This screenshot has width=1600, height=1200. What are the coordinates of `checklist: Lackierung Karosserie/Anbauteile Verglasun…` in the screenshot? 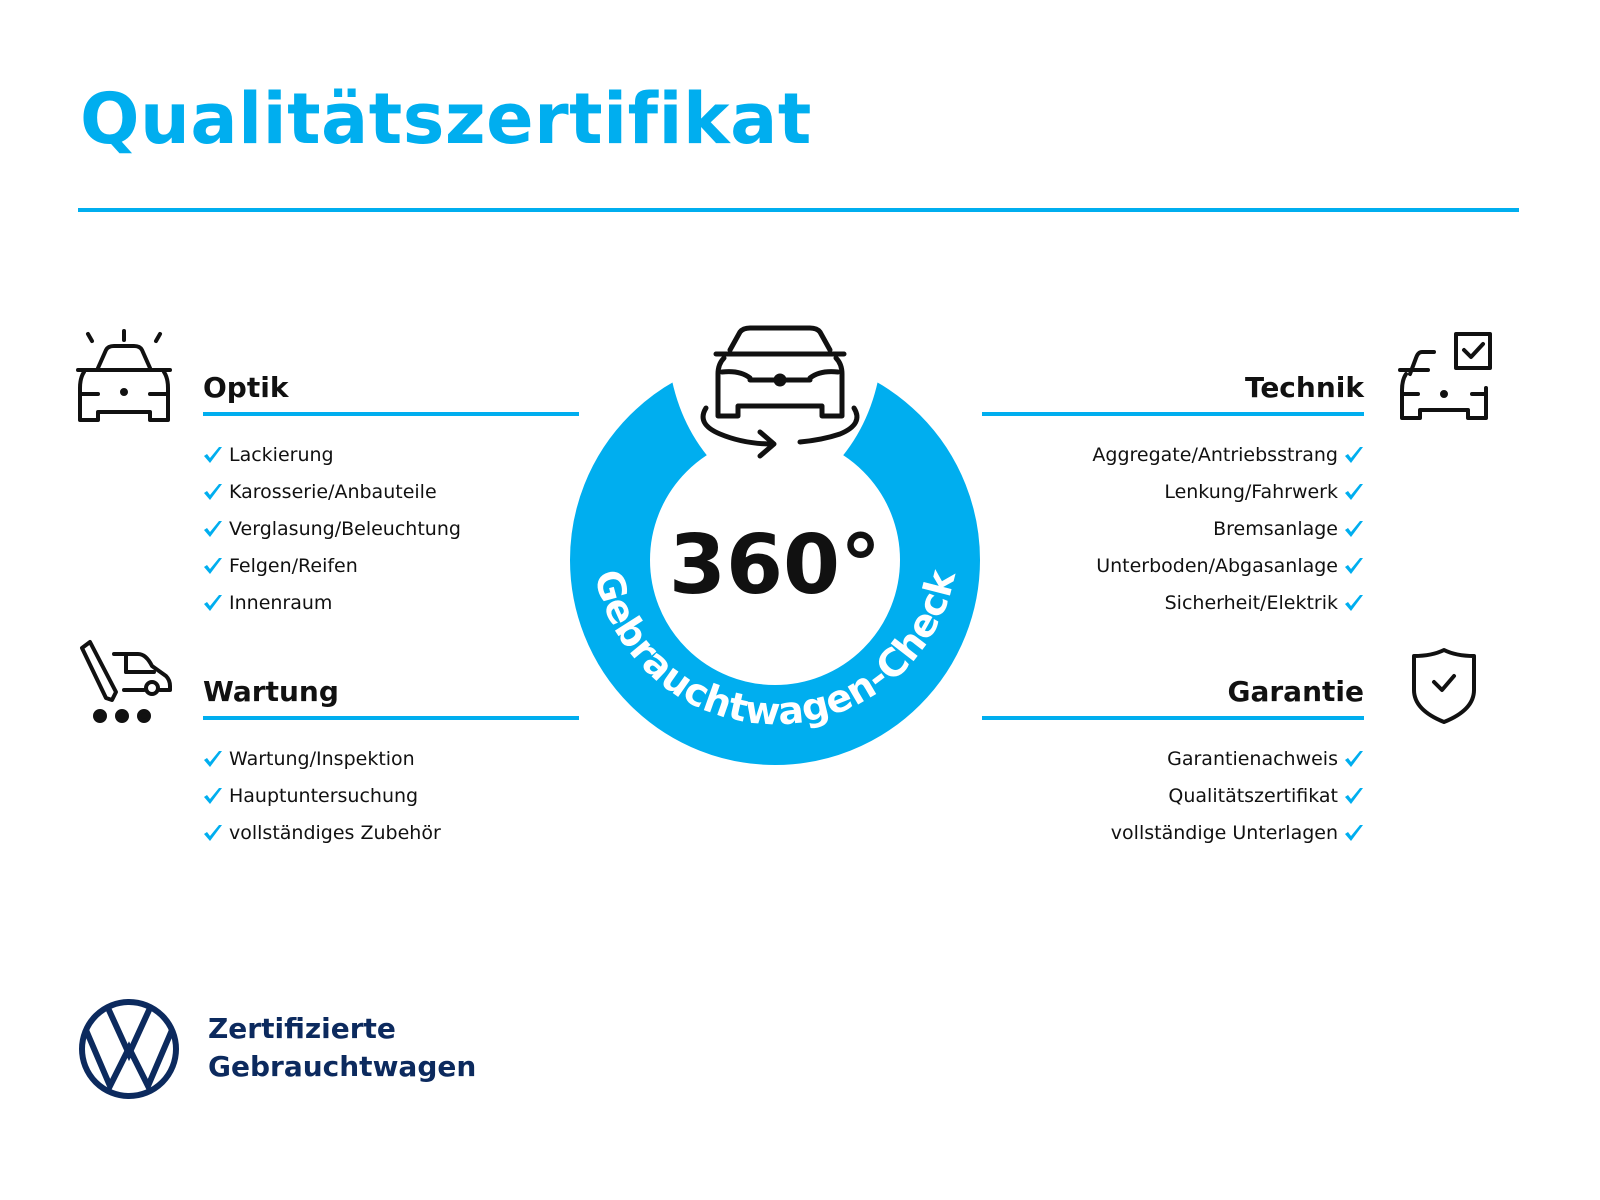 It's located at (391, 528).